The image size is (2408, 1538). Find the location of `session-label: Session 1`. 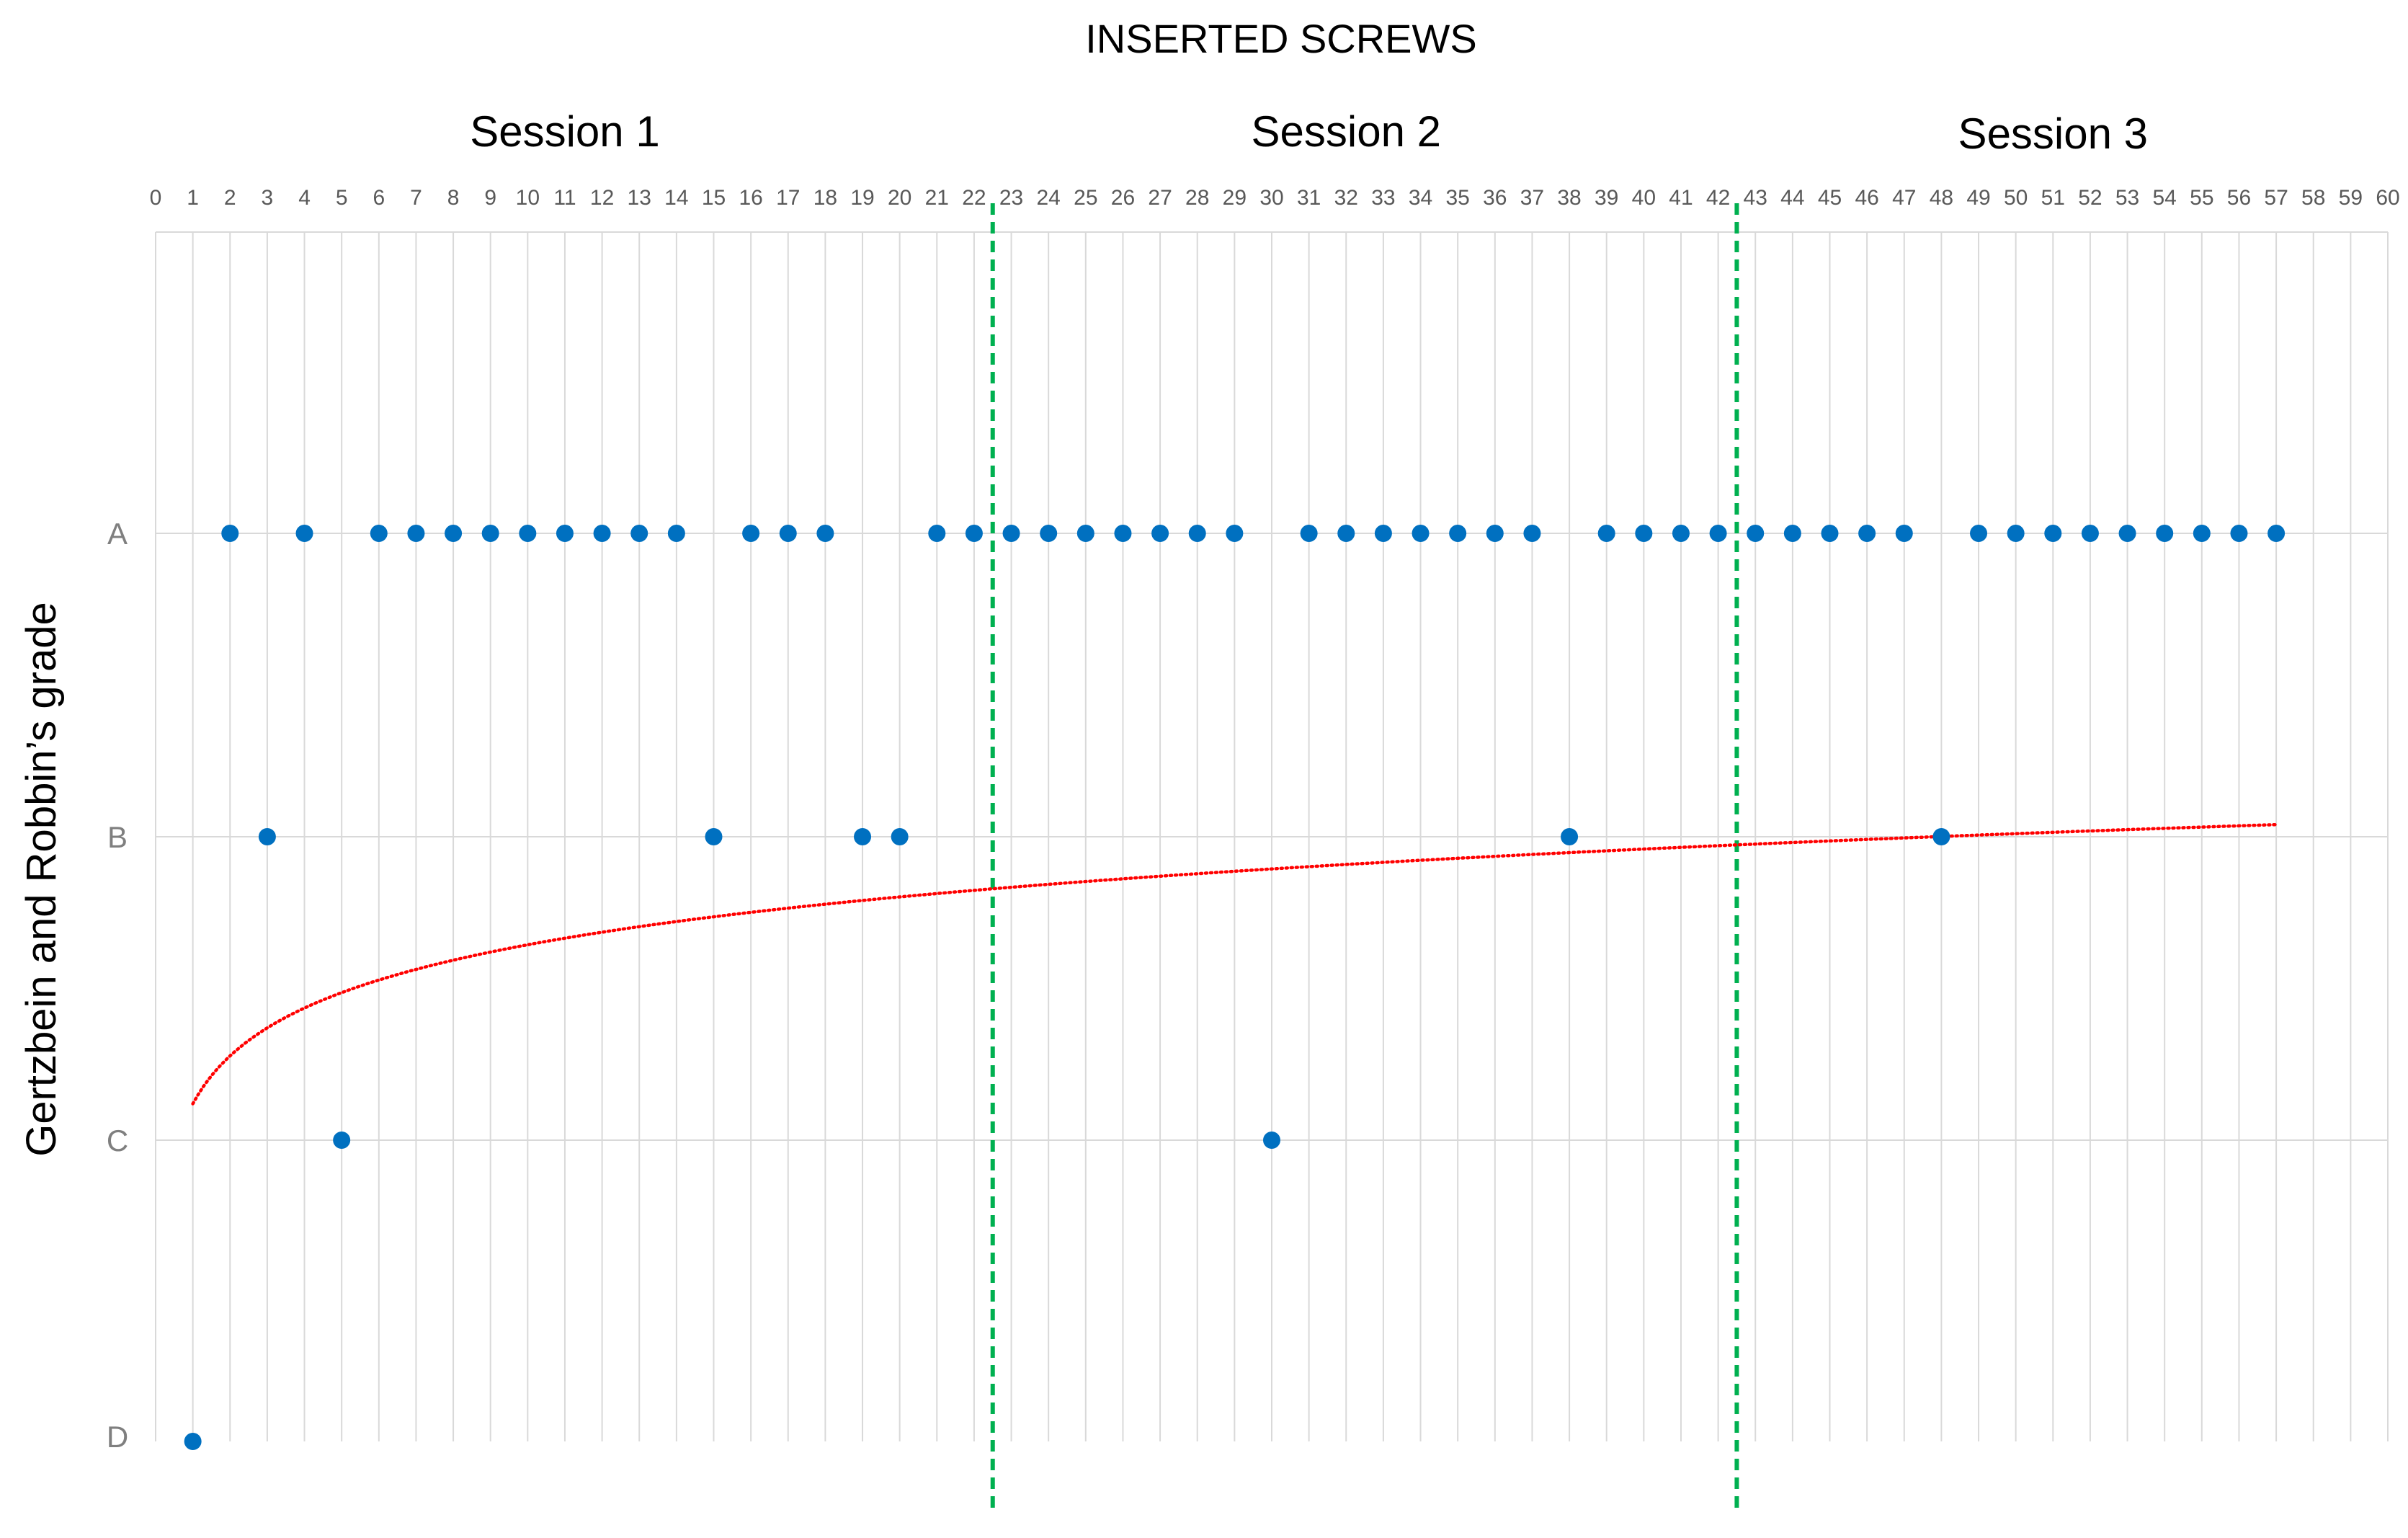

session-label: Session 1 is located at coordinates (565, 131).